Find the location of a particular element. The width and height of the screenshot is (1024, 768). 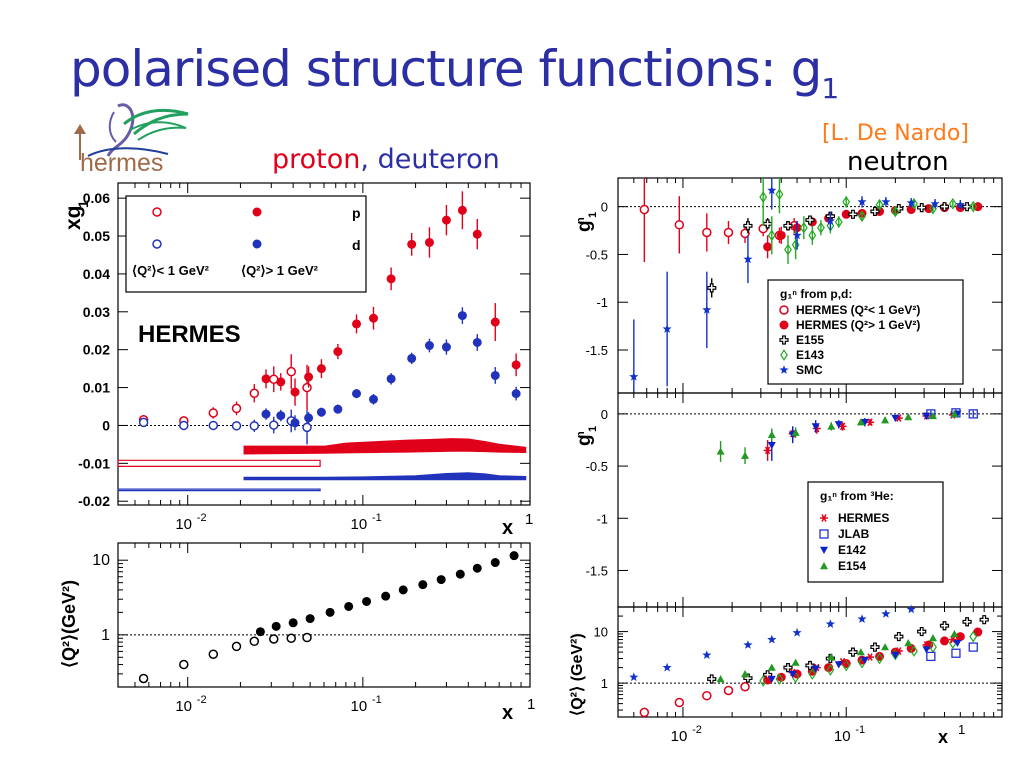

legend-label-d: d is located at coordinates (356, 245).